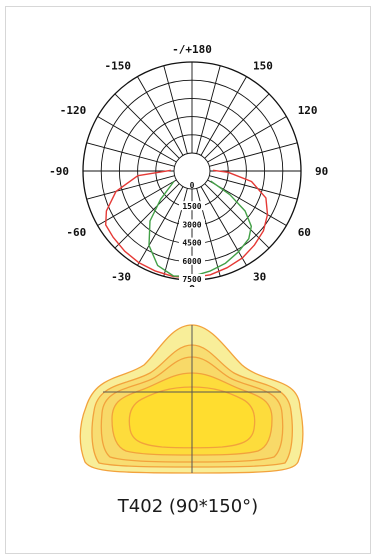  What do you see at coordinates (192, 49) in the screenshot?
I see `angle-label: -/+180` at bounding box center [192, 49].